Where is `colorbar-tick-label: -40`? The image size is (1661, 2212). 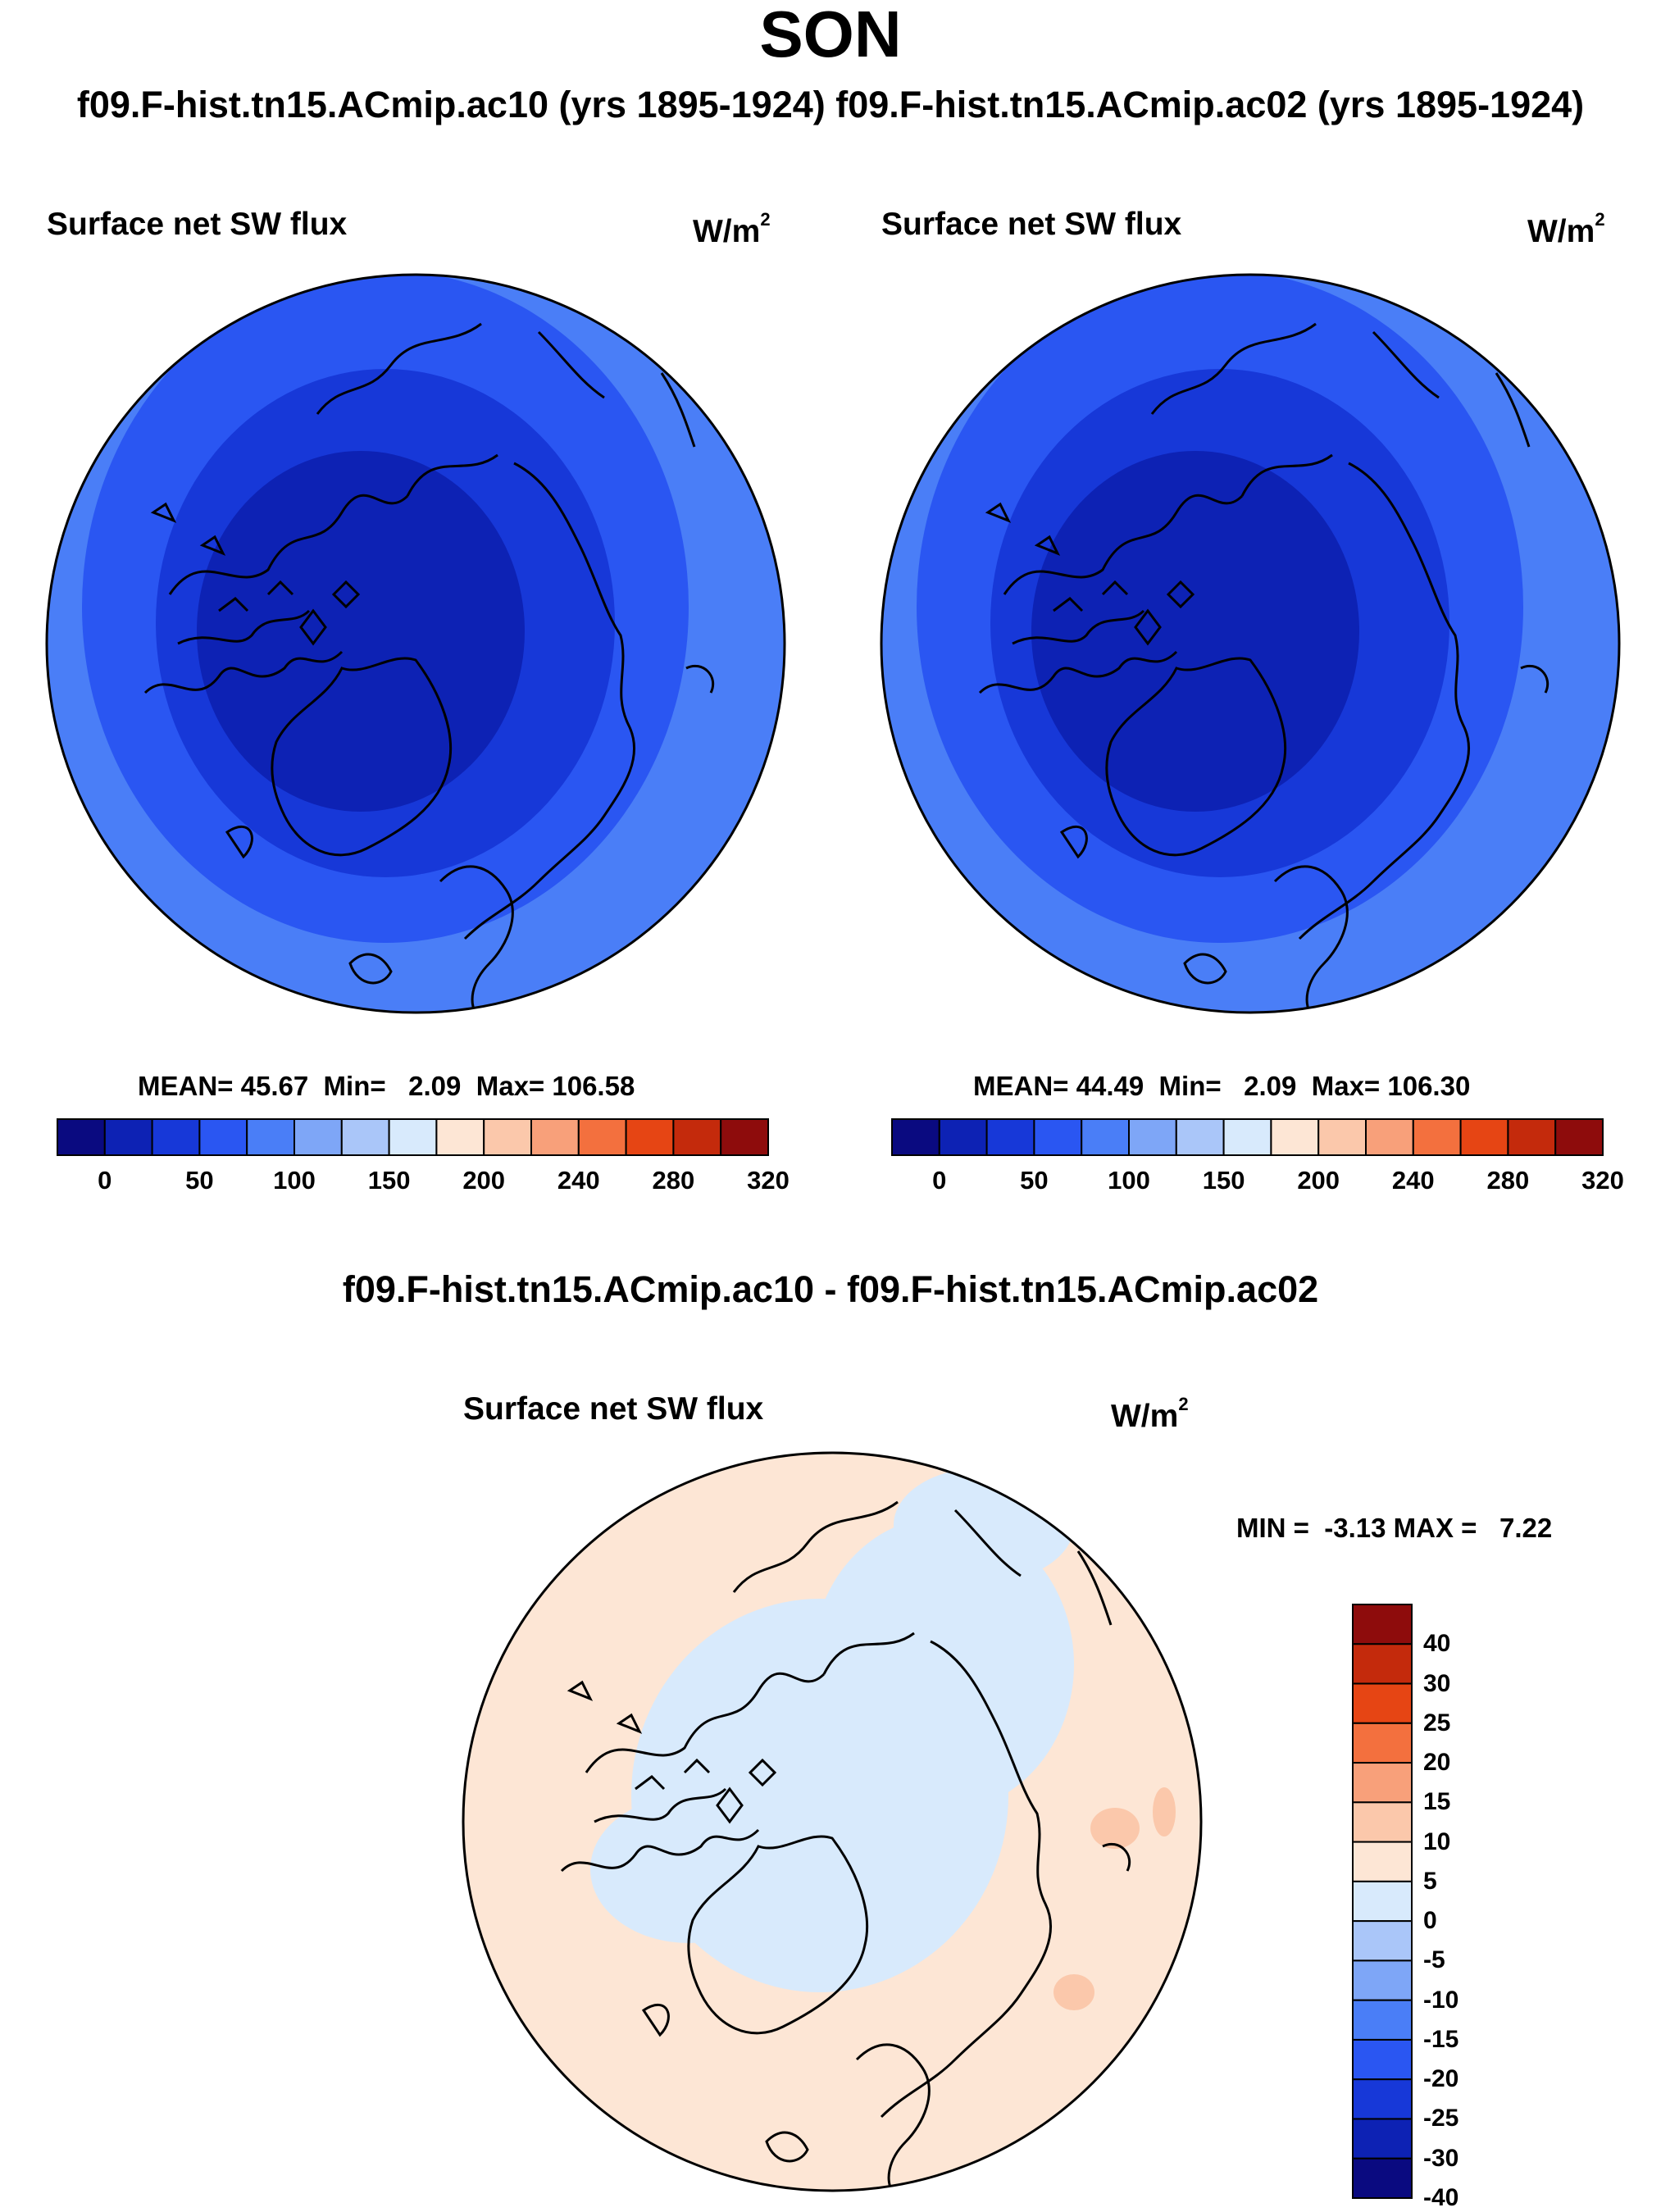 colorbar-tick-label: -40 is located at coordinates (1441, 2197).